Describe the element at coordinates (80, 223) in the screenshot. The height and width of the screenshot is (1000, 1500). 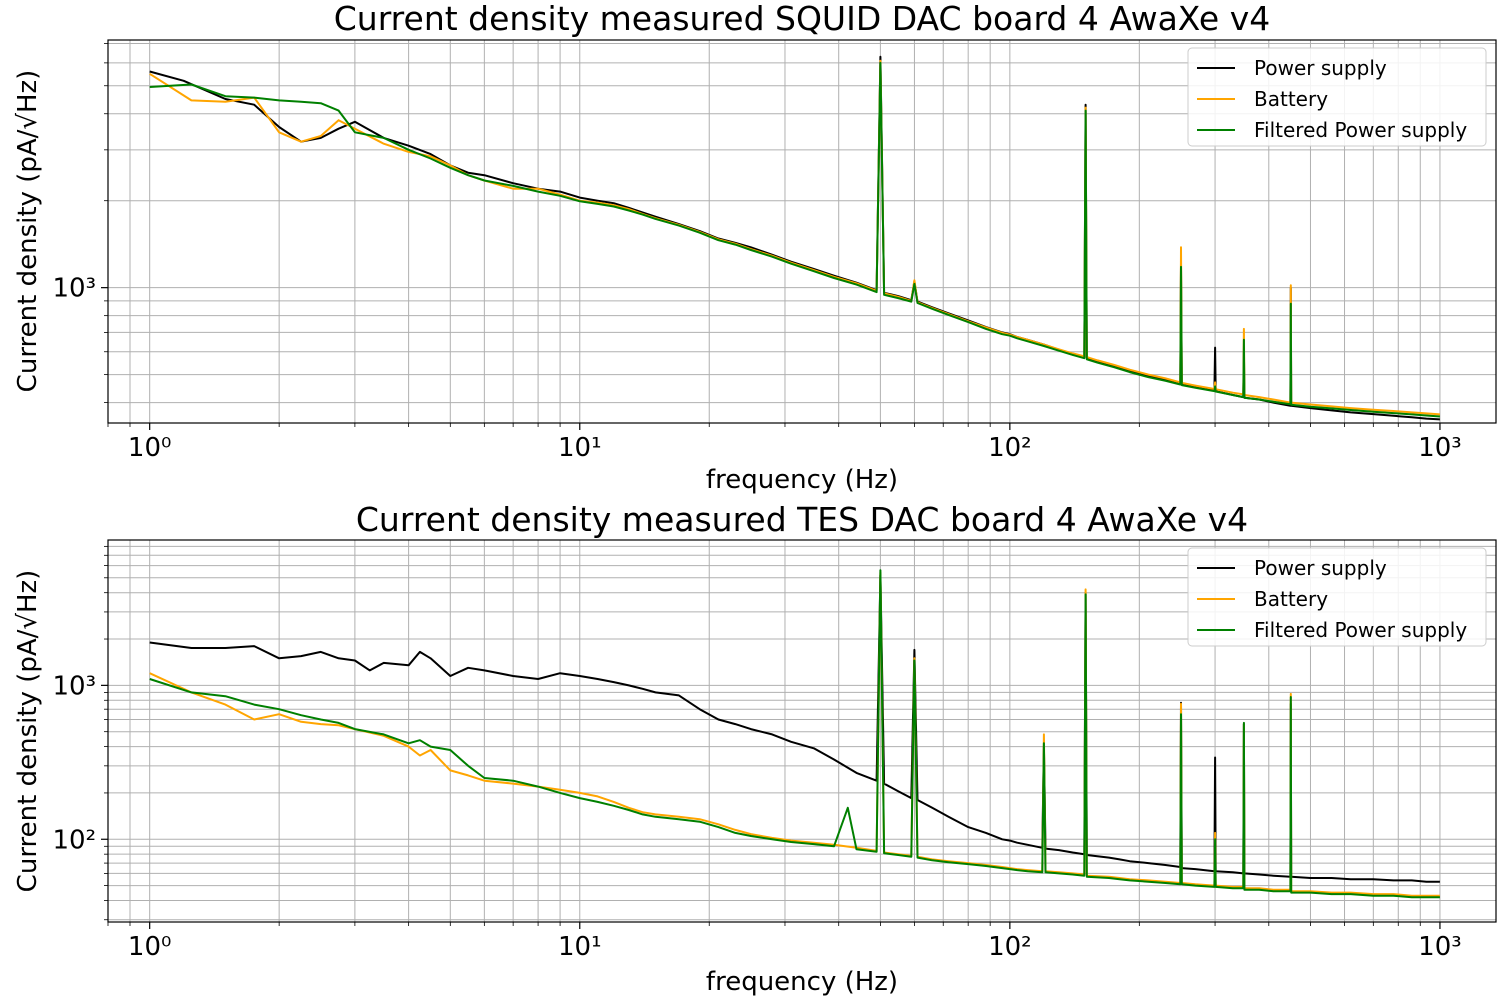
I see `y-ticks: 10³` at that location.